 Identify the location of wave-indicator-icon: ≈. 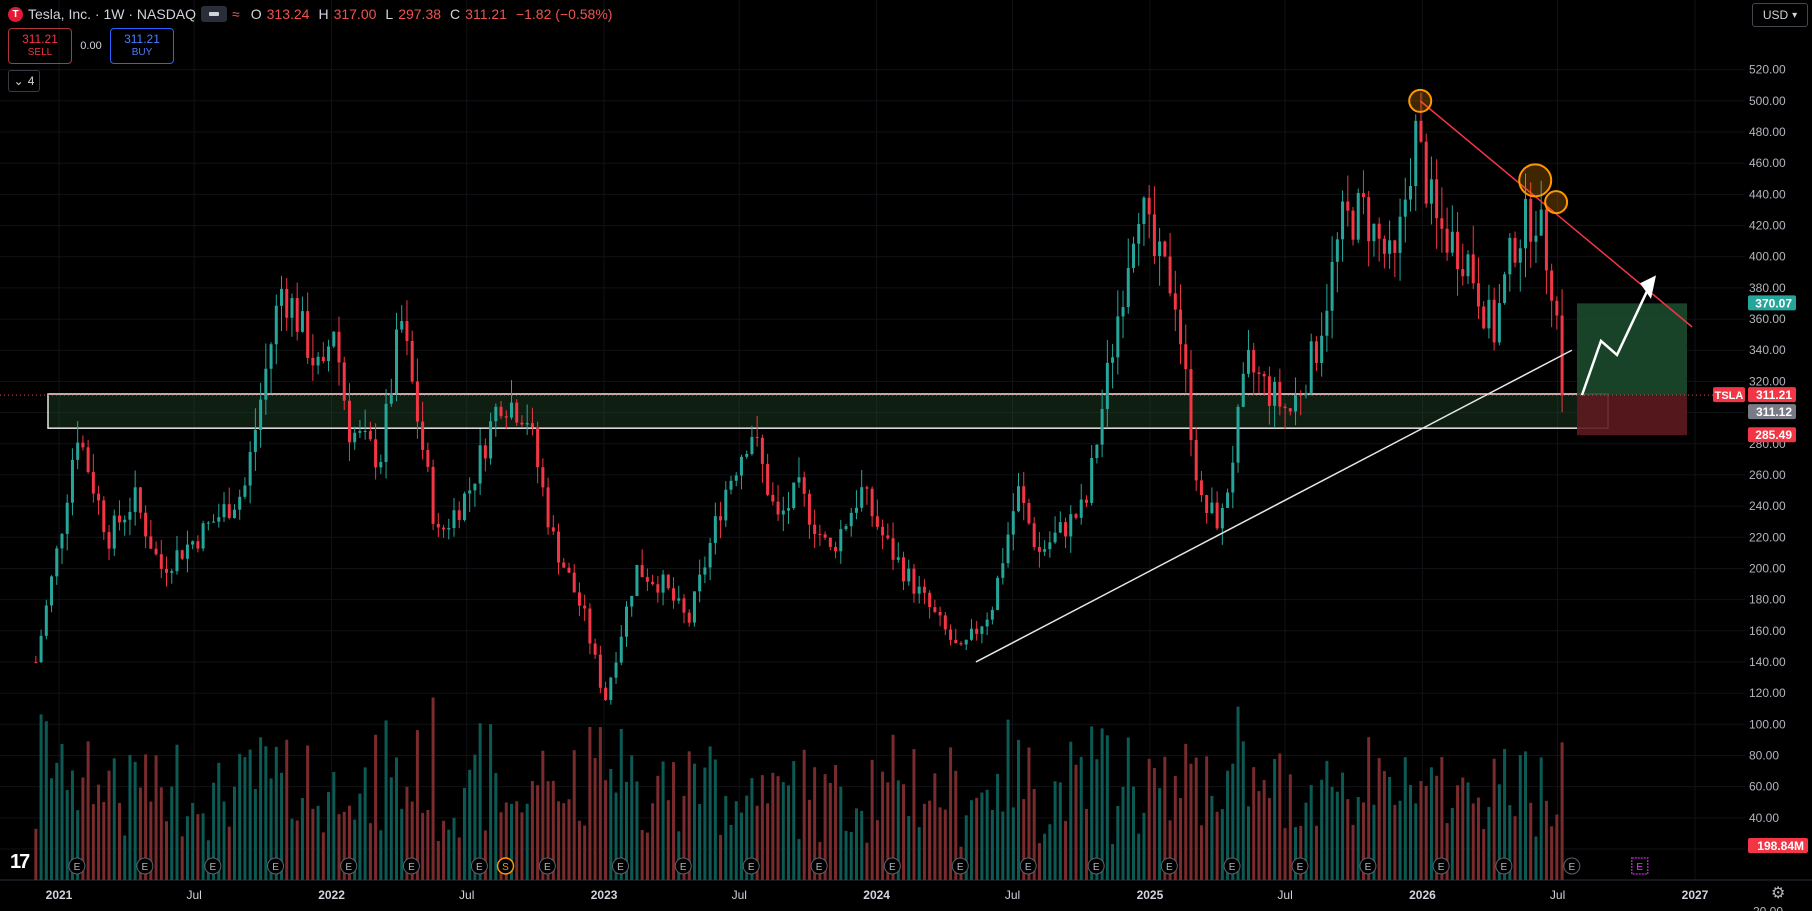
(236, 14).